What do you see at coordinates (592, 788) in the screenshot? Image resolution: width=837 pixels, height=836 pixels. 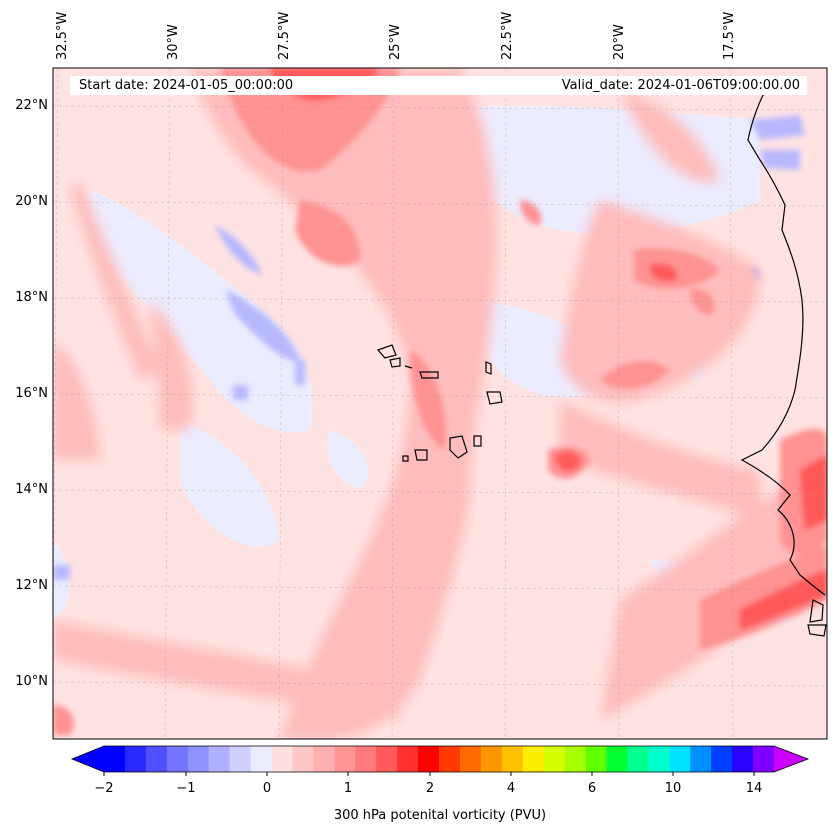 I see `colorbar-tick-label: 6` at bounding box center [592, 788].